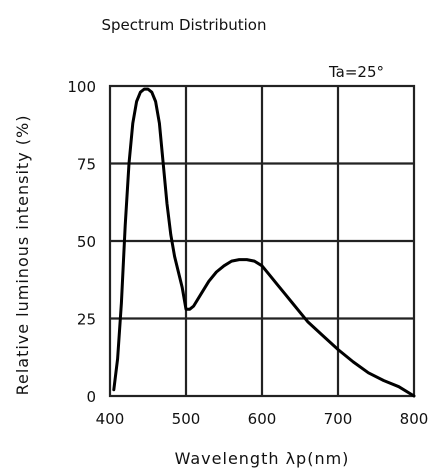 This screenshot has height=473, width=436. I want to click on y-tick-label: 75, so click(86, 165).